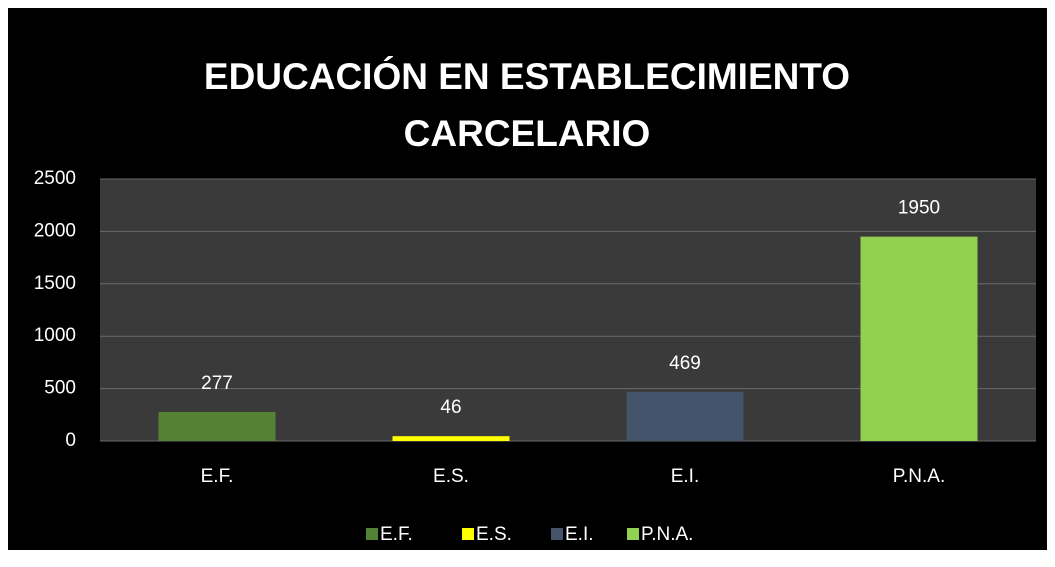 The width and height of the screenshot is (1055, 567). What do you see at coordinates (55, 230) in the screenshot?
I see `y-tick-label: 2000` at bounding box center [55, 230].